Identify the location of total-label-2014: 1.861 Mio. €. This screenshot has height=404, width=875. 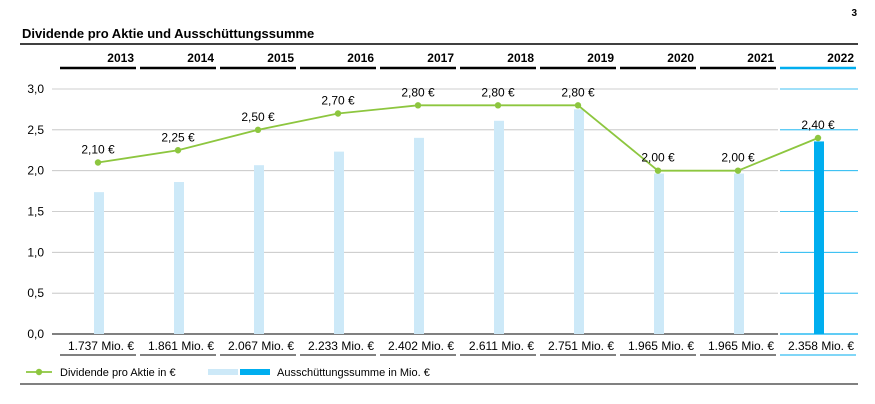
(181, 346).